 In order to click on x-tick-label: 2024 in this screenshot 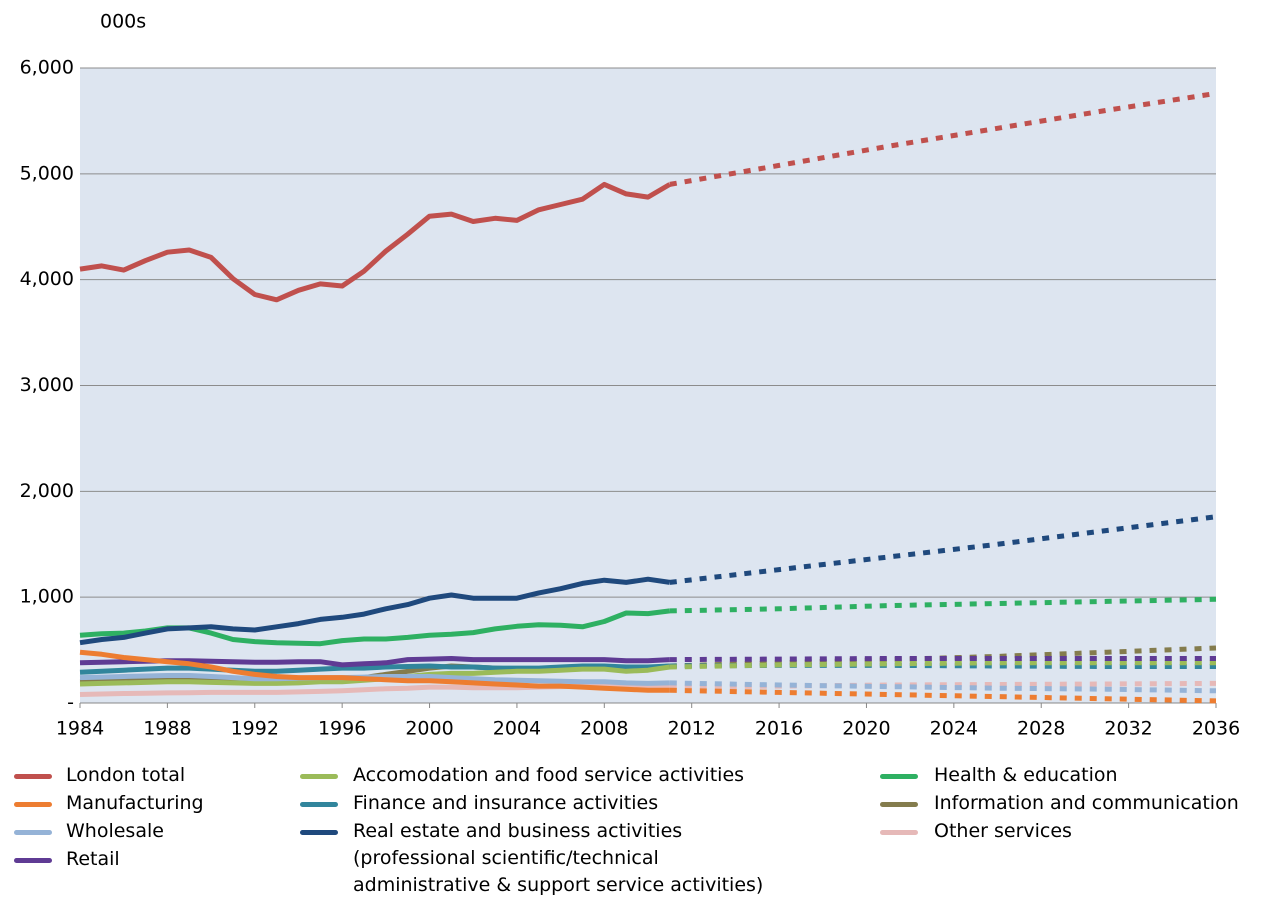, I will do `click(954, 729)`.